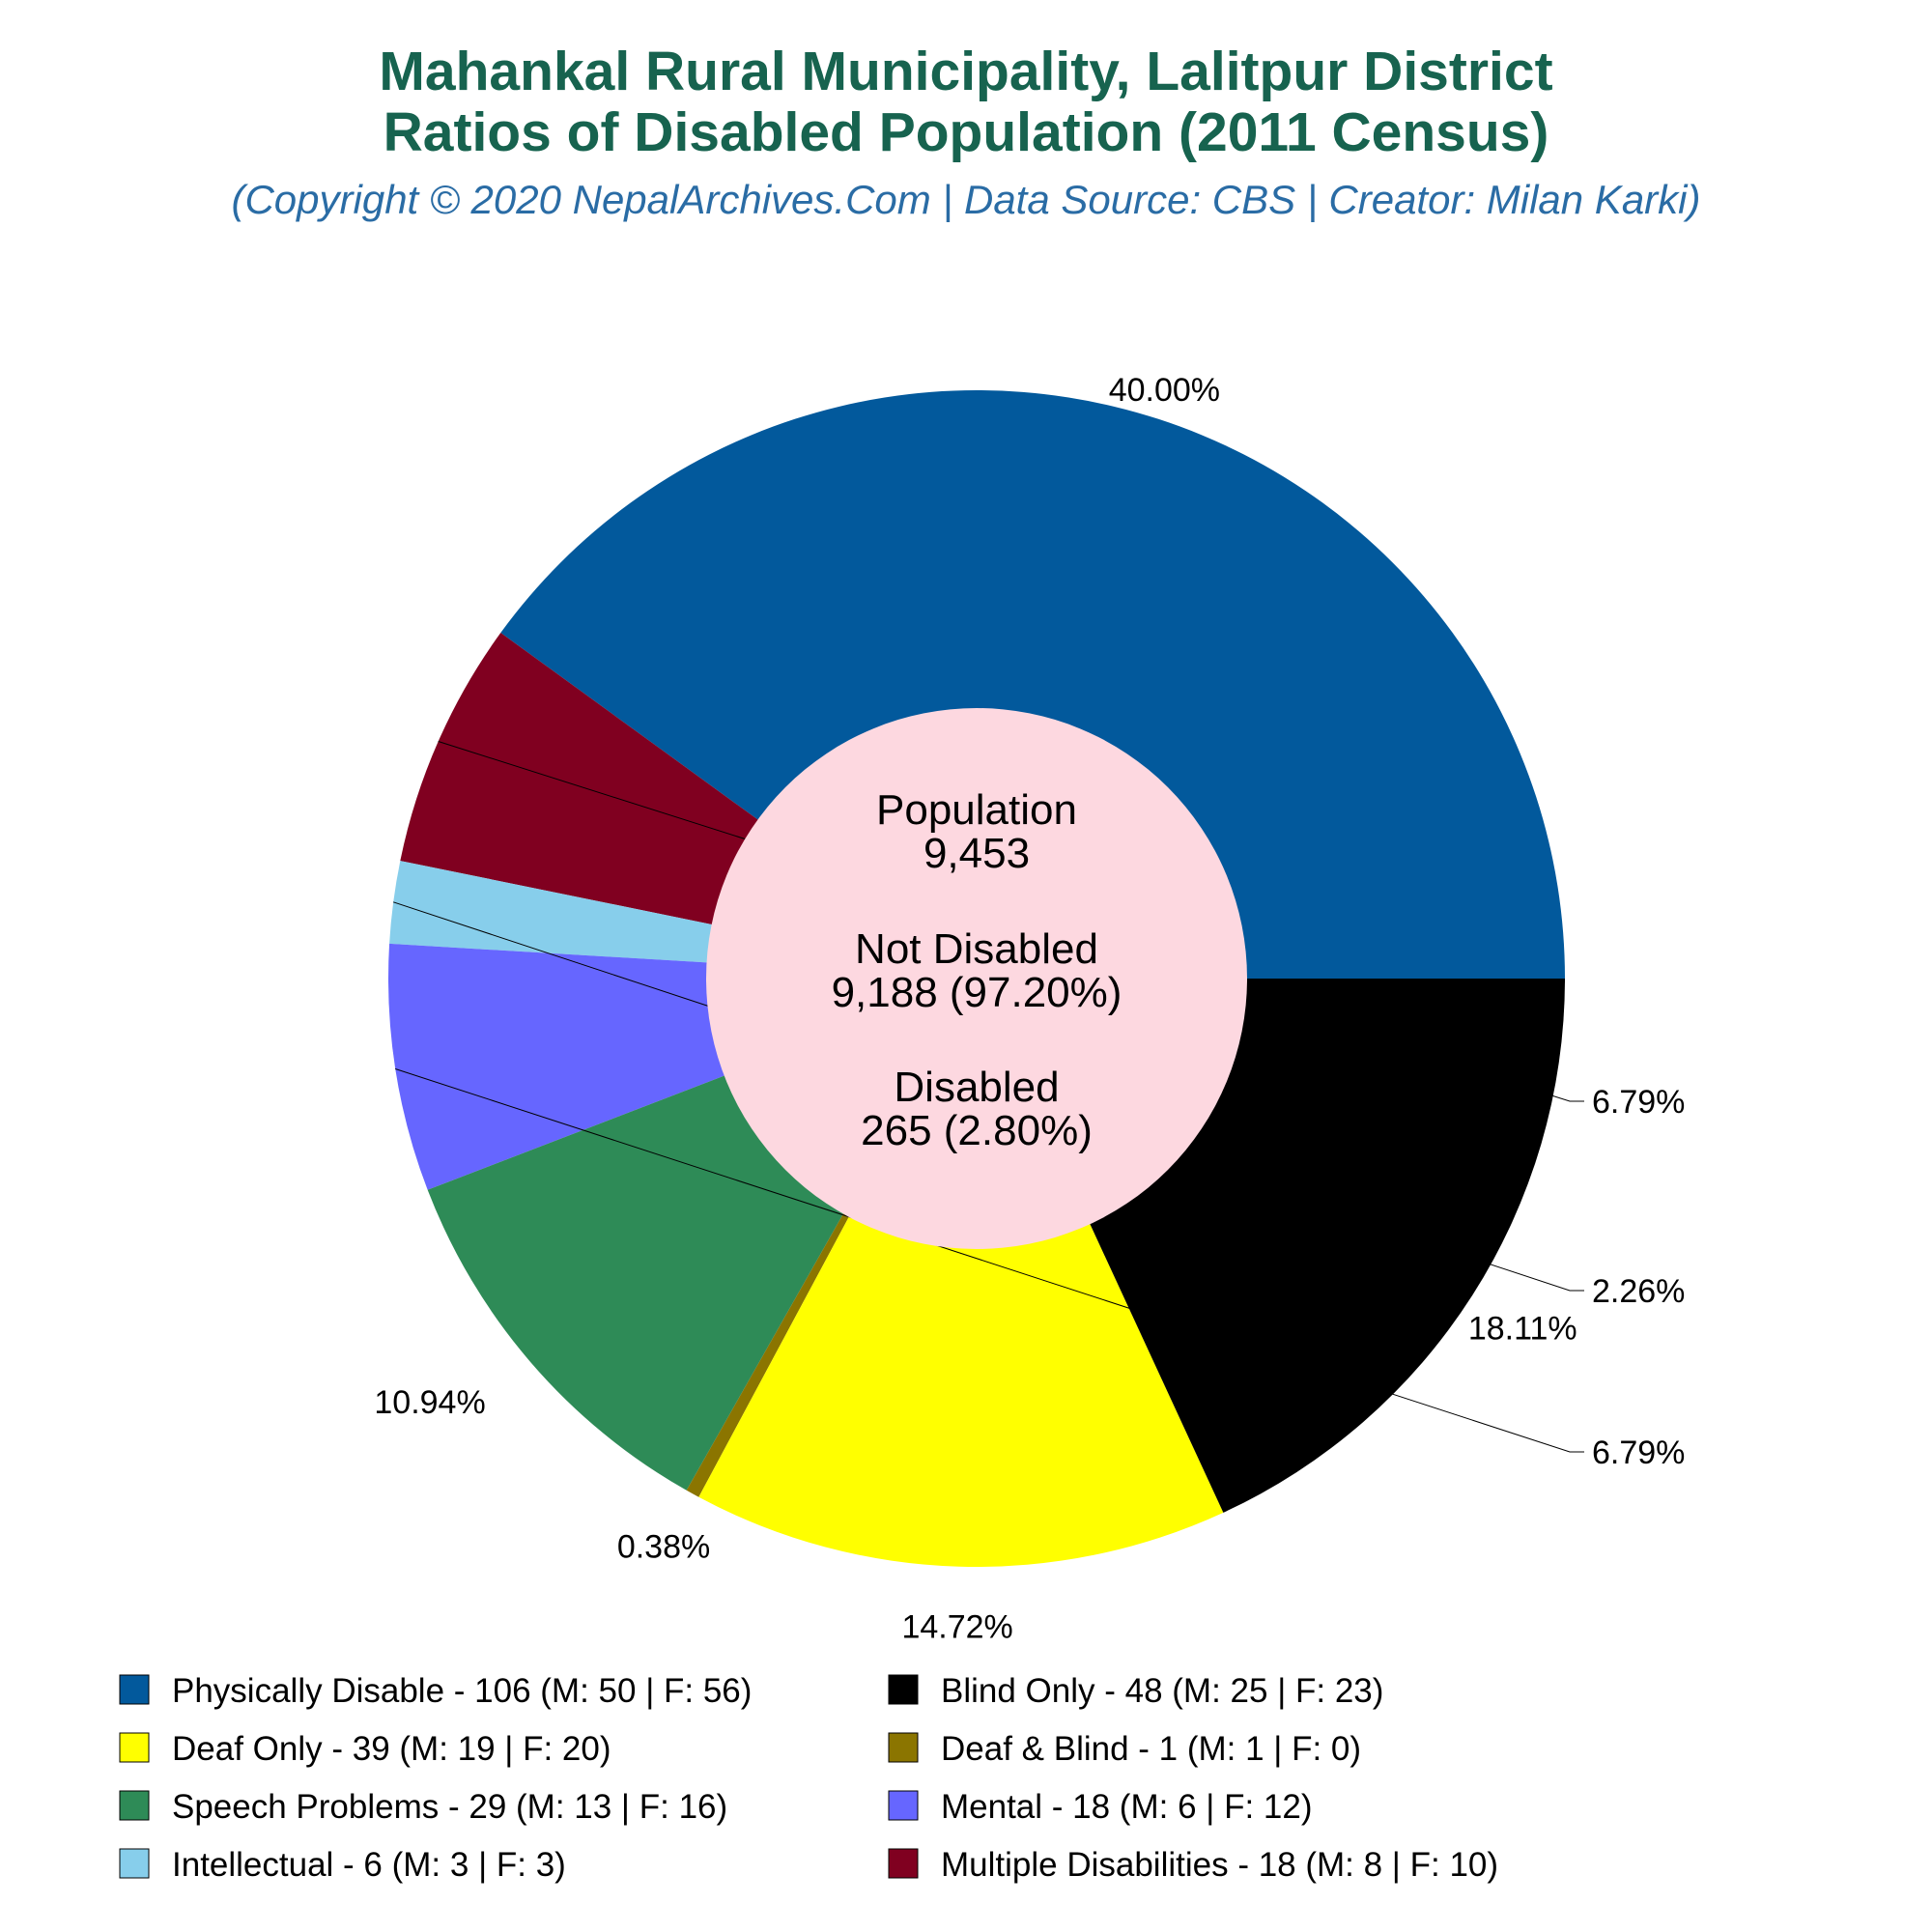  I want to click on legend-label: Deaf Only - 39 (M: 19 | F: 20), so click(391, 1749).